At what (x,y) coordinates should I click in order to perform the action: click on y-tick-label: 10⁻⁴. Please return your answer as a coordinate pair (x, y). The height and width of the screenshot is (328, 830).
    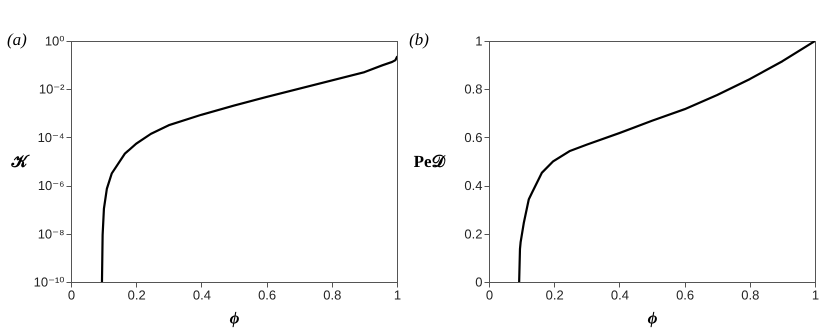
    Looking at the image, I should click on (51, 137).